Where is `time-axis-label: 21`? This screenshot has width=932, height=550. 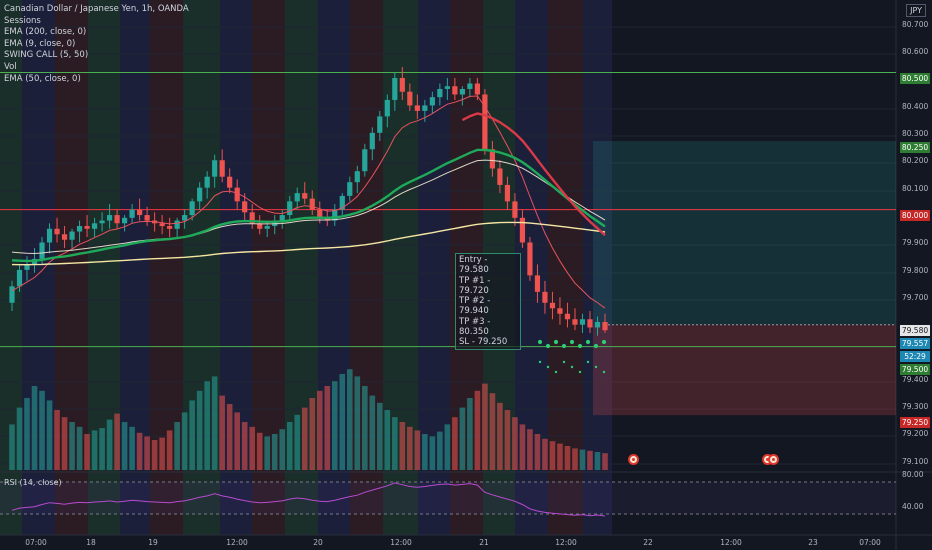 time-axis-label: 21 is located at coordinates (484, 542).